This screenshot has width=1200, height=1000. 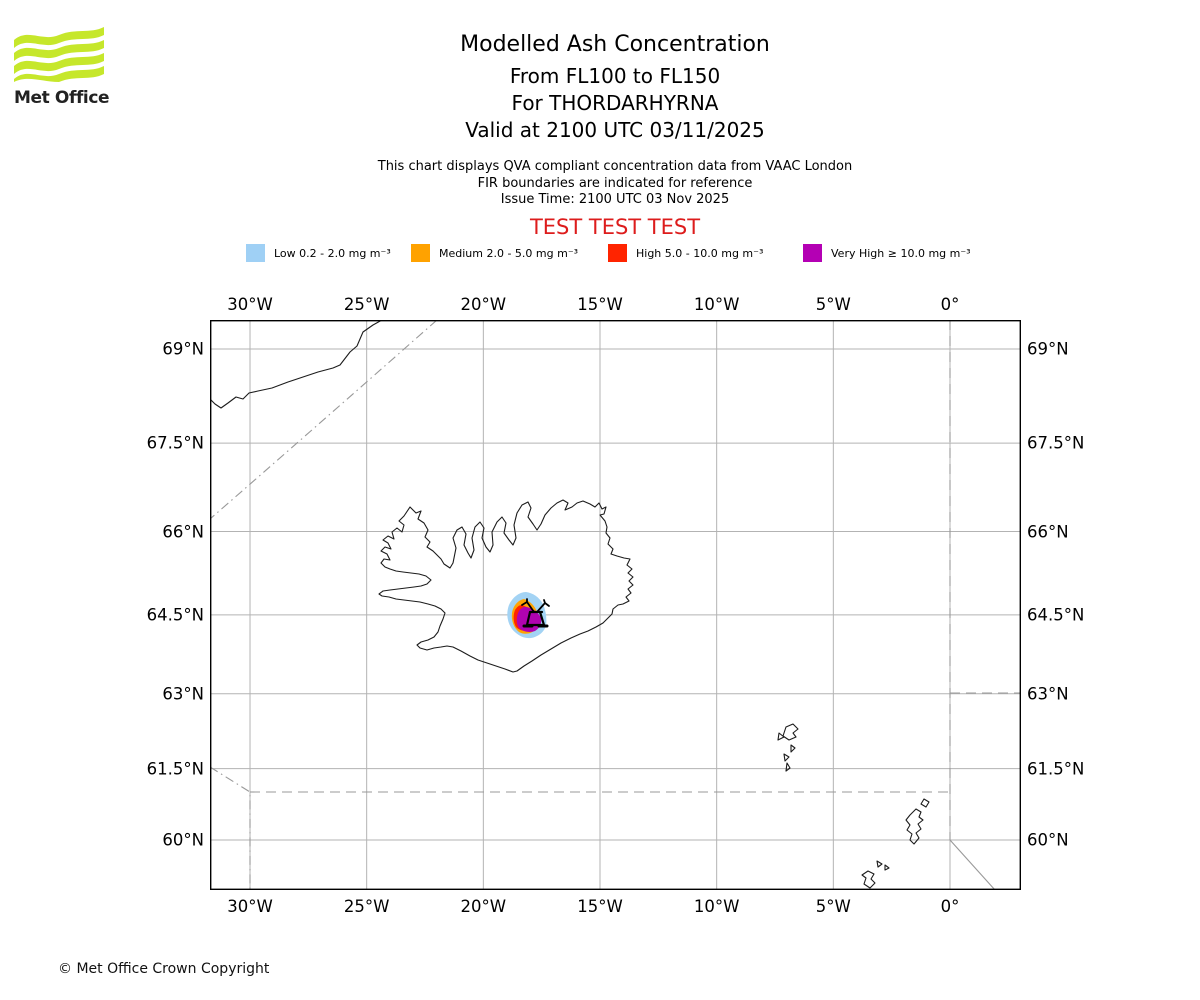 What do you see at coordinates (615, 76) in the screenshot?
I see `flight-level-subtitle: From FL100 to FL150` at bounding box center [615, 76].